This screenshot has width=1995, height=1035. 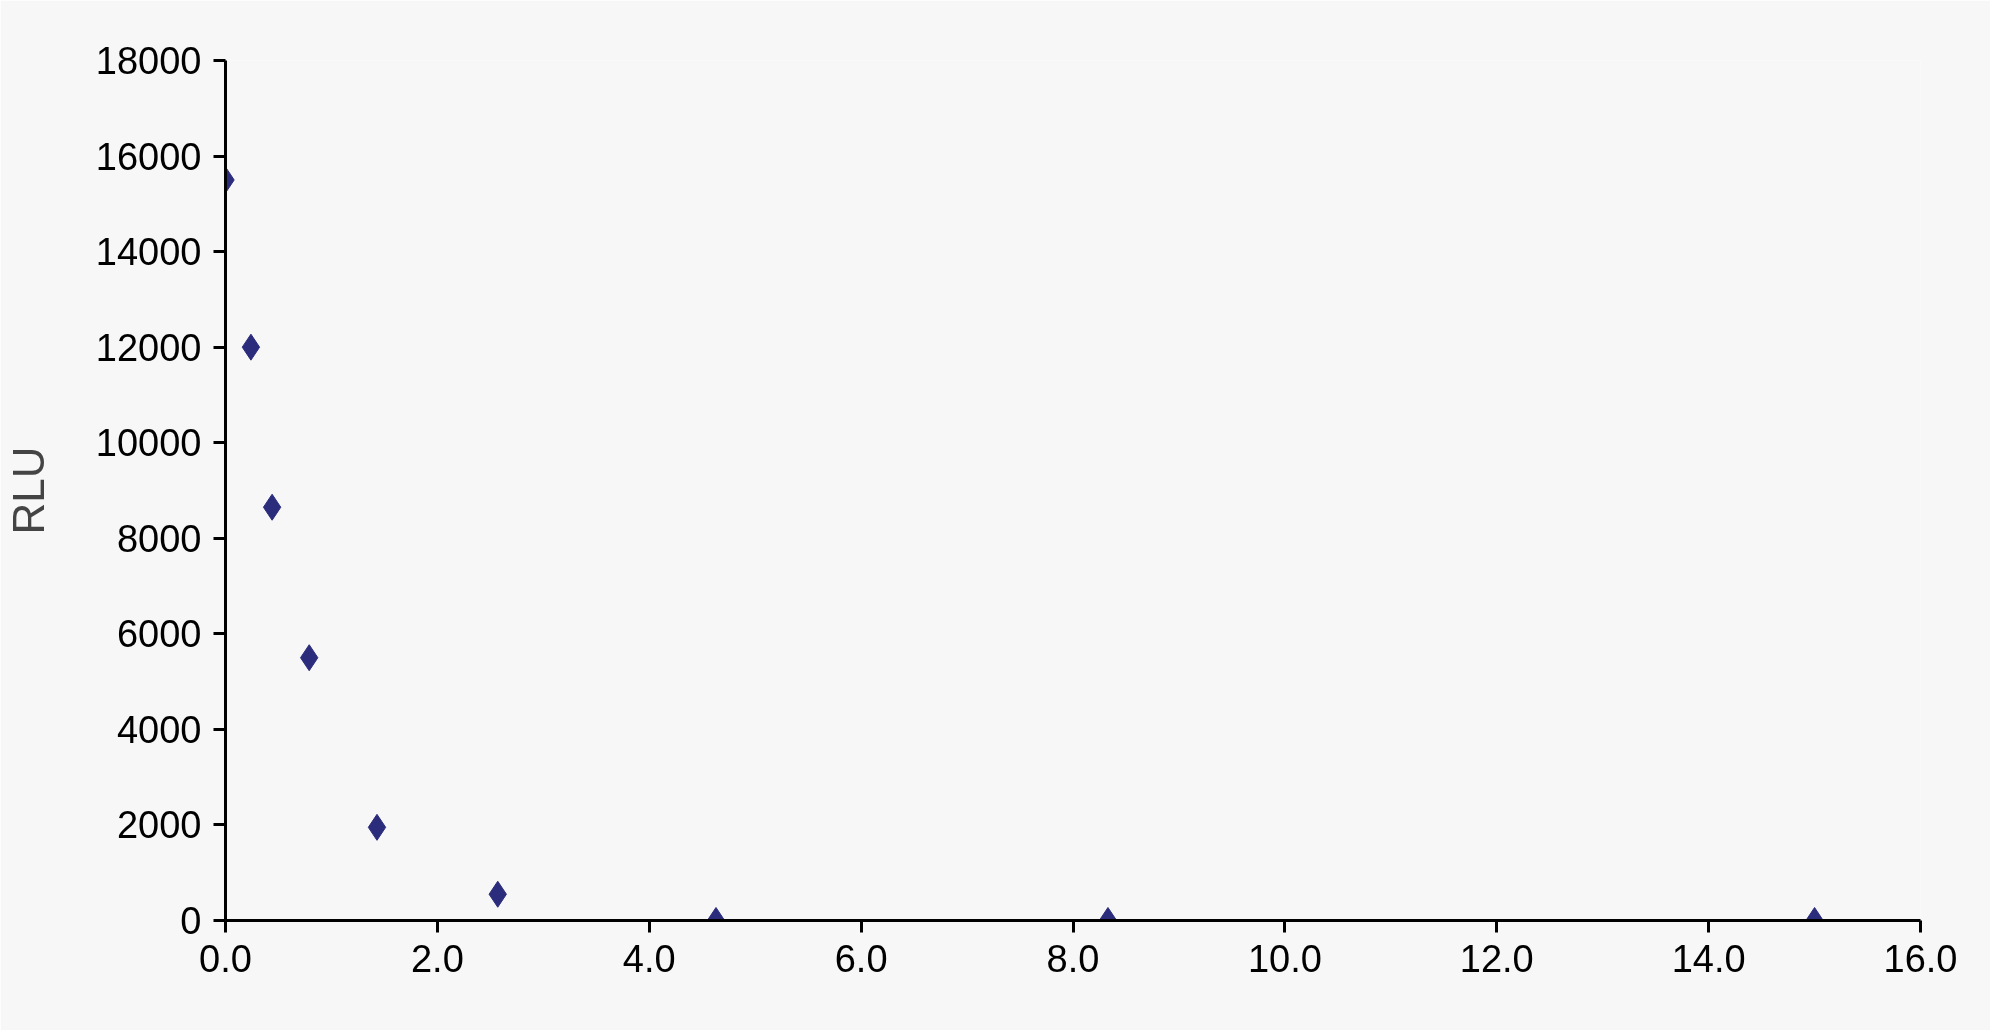 I want to click on y-axis-title: RLU, so click(x=28, y=490).